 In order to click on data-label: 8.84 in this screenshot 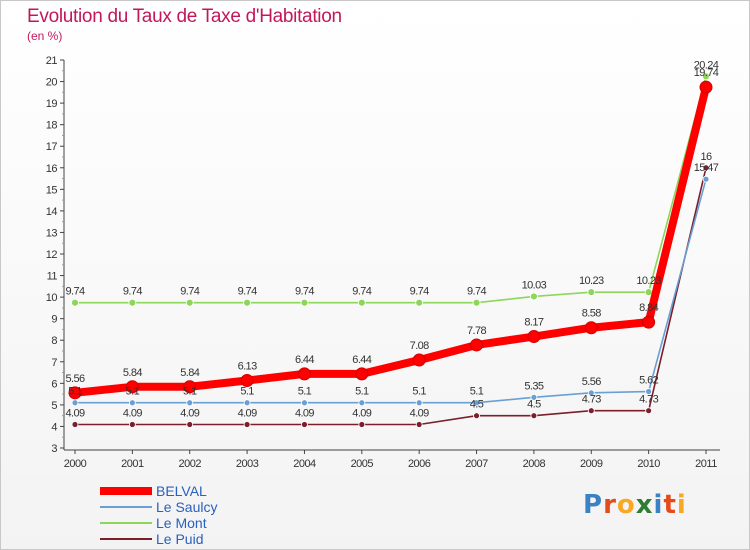, I will do `click(648, 308)`.